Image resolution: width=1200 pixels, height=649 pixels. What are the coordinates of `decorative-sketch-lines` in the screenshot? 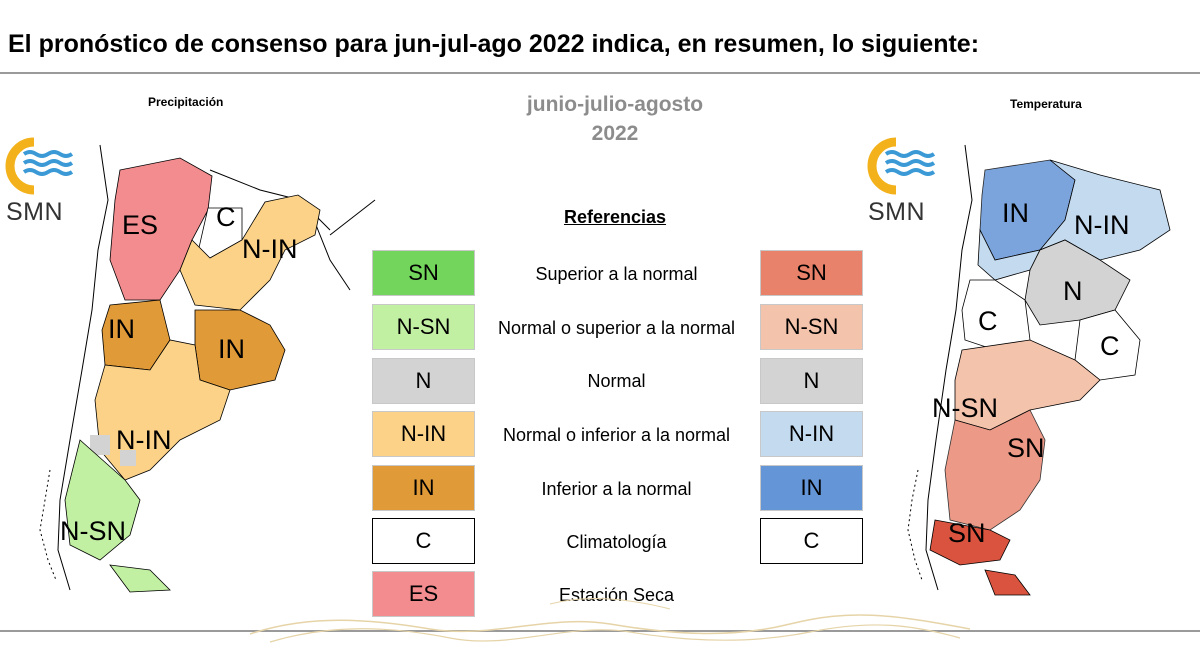 It's located at (610, 620).